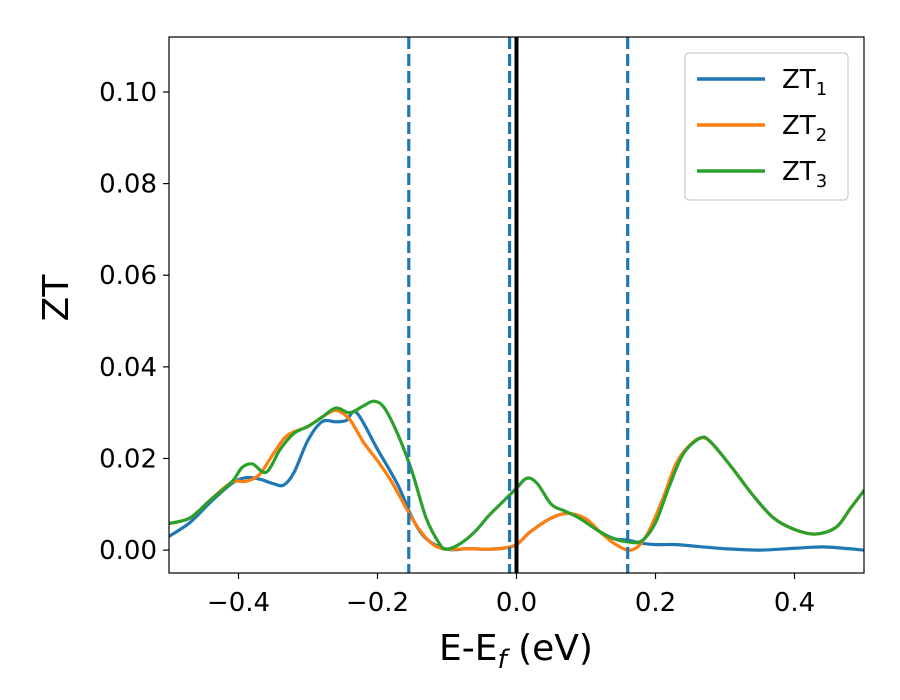  What do you see at coordinates (134, 322) in the screenshot?
I see `y-axis: 0.00 0.02 0.04 0.06 0.08 0.10` at bounding box center [134, 322].